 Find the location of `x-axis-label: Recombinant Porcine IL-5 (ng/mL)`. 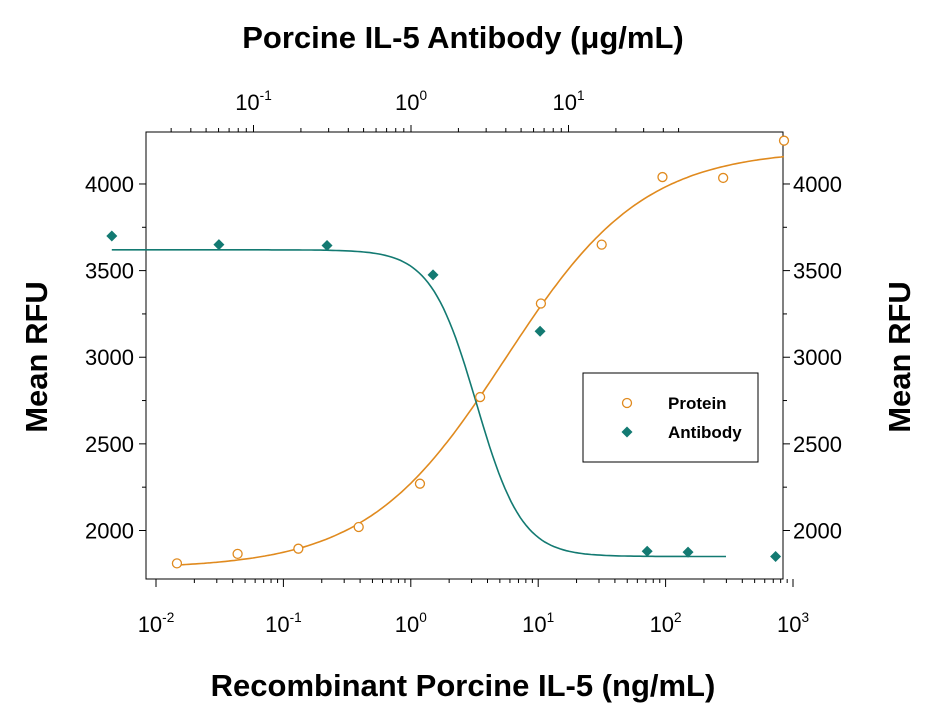

x-axis-label: Recombinant Porcine IL-5 (ng/mL) is located at coordinates (463, 685).